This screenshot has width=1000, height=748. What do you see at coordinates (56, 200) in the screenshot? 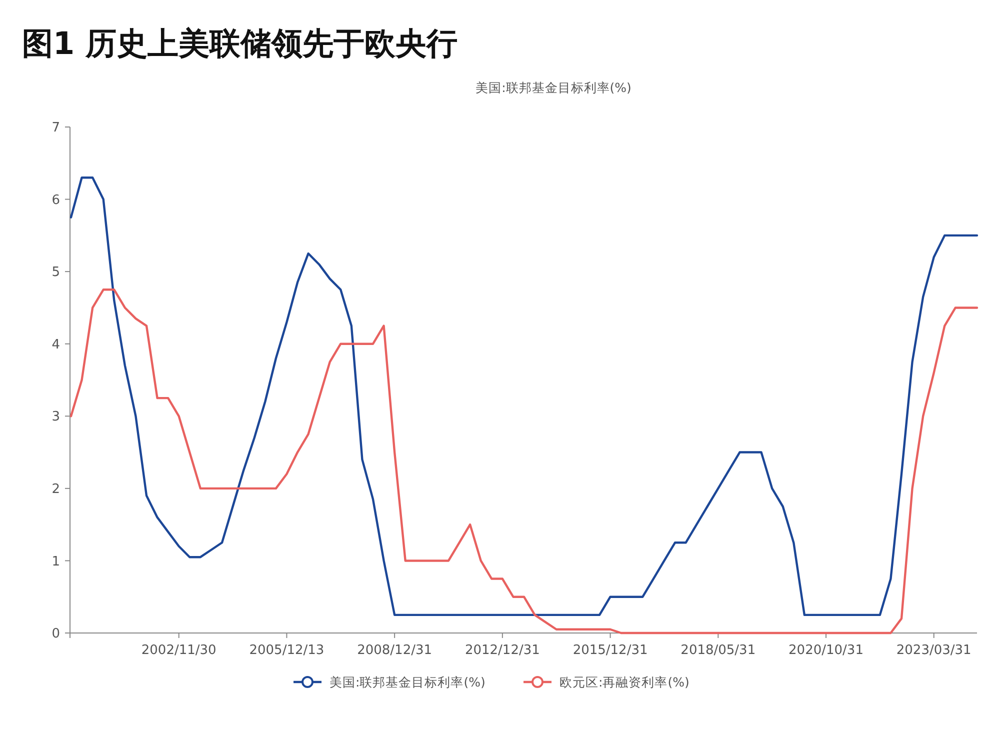
I see `y-tick-label: 6` at bounding box center [56, 200].